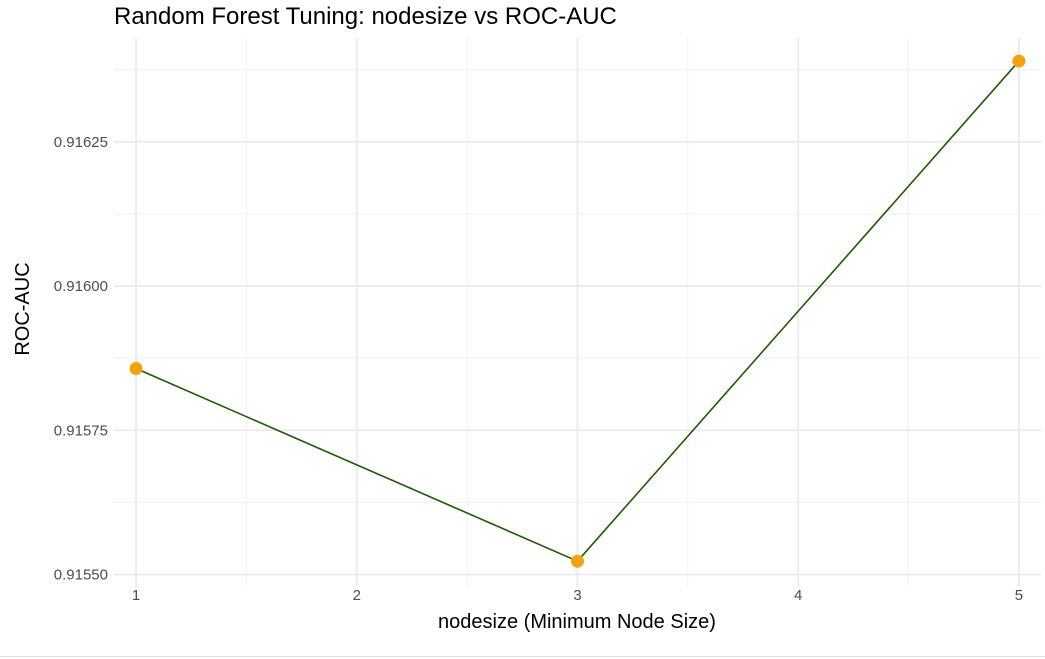  What do you see at coordinates (23, 308) in the screenshot?
I see `y-axis-title: ROC-AUC` at bounding box center [23, 308].